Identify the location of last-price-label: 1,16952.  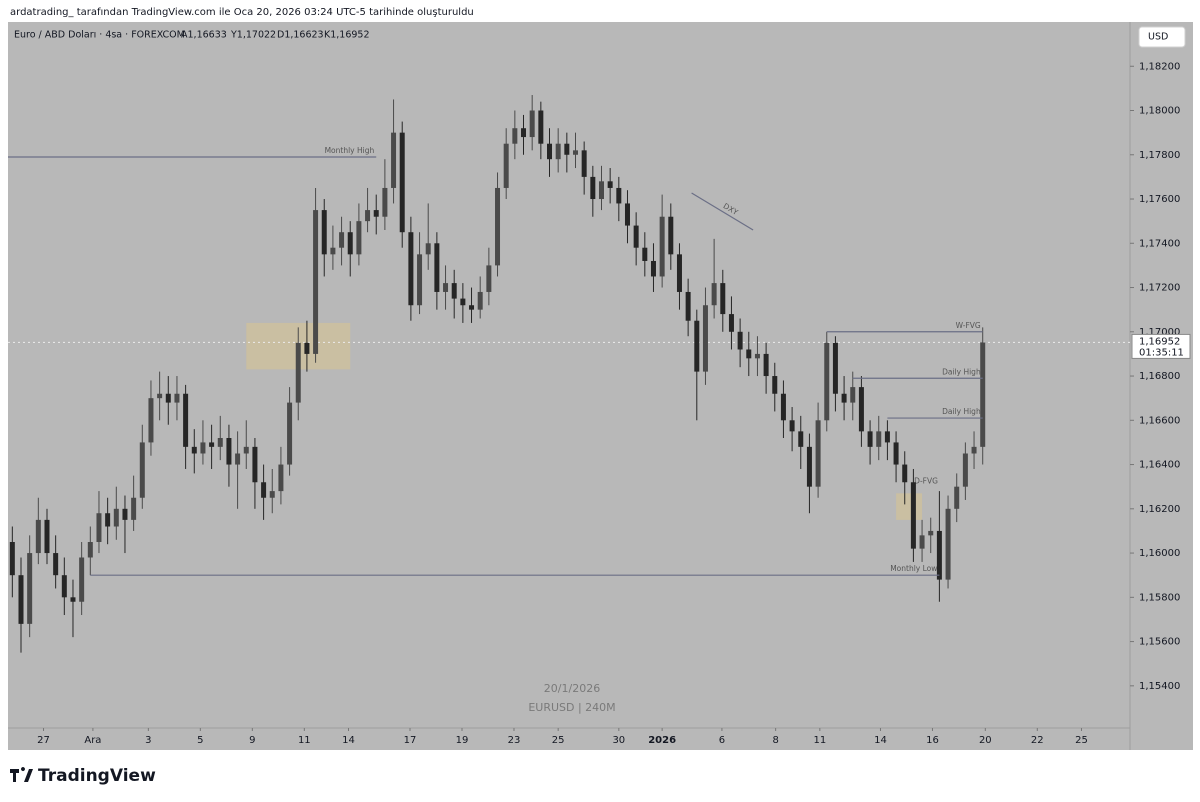
(1159, 341).